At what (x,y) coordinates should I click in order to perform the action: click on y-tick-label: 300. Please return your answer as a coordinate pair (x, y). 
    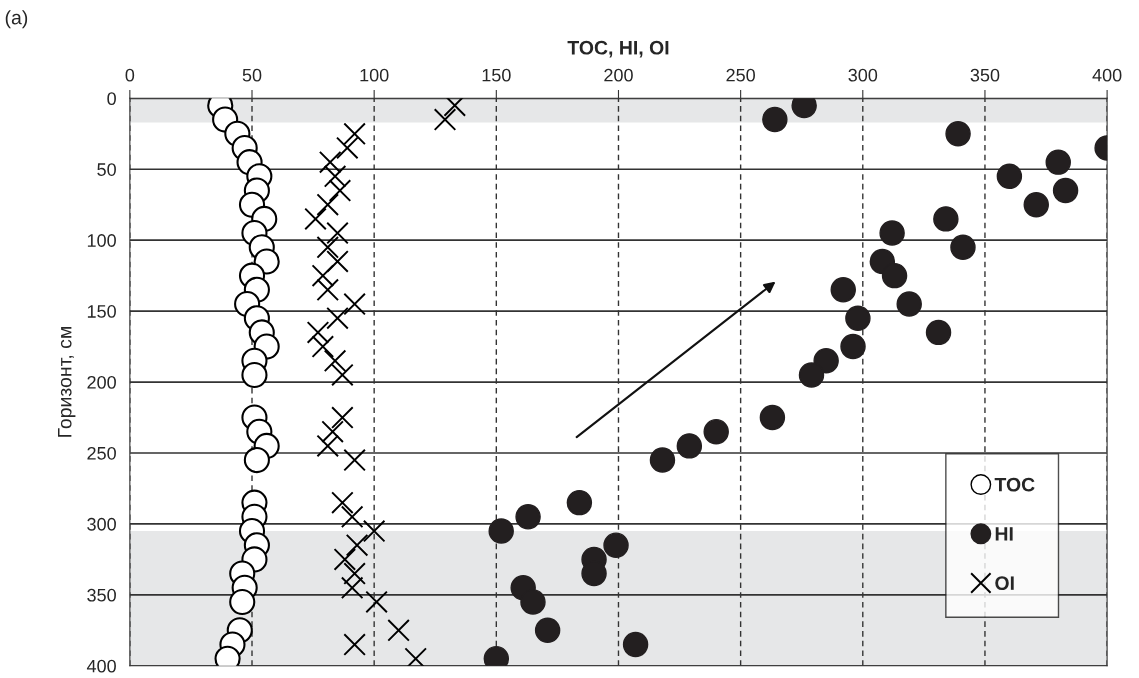
    Looking at the image, I should click on (101, 524).